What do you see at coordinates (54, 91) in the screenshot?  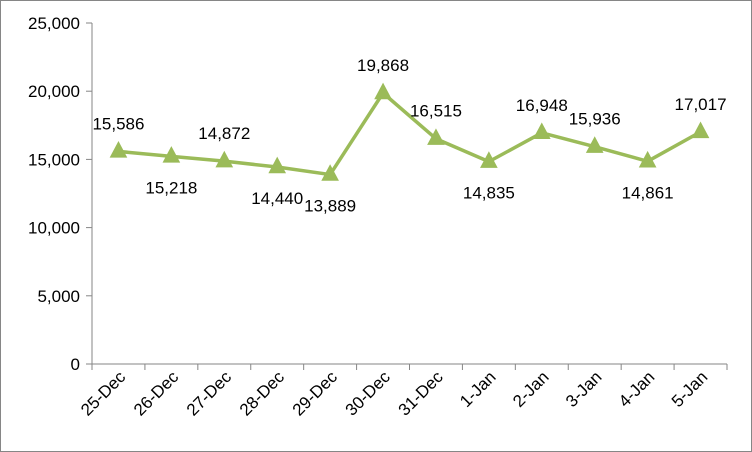 I see `y-tick-label: 20,000` at bounding box center [54, 91].